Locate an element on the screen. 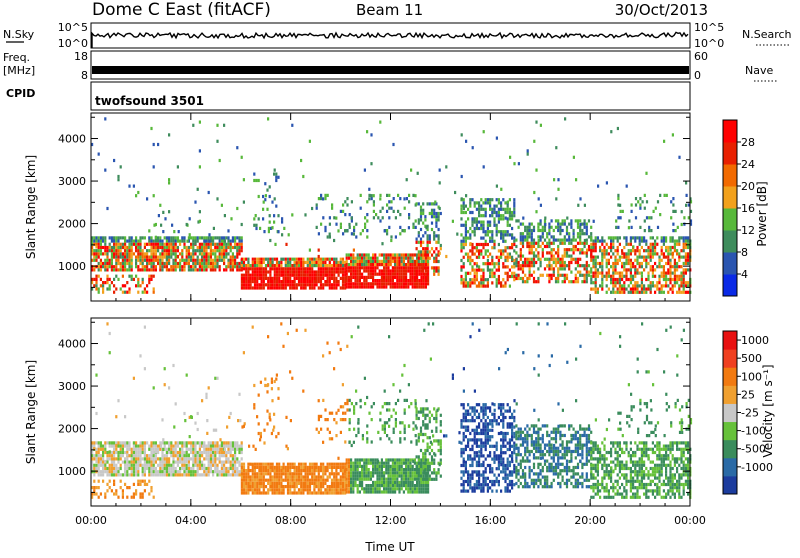 This screenshot has height=558, width=800. colorbar-tick-label: 16 is located at coordinates (748, 208).